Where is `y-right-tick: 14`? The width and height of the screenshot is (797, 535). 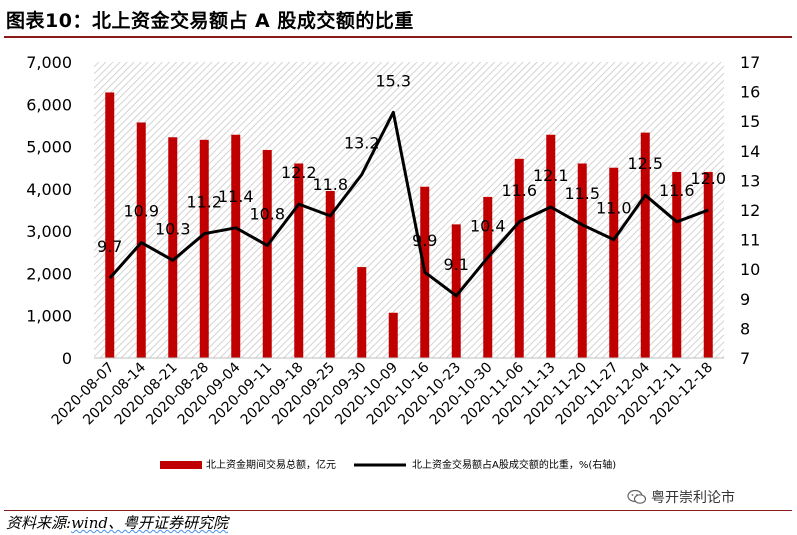
y-right-tick: 14 is located at coordinates (750, 151).